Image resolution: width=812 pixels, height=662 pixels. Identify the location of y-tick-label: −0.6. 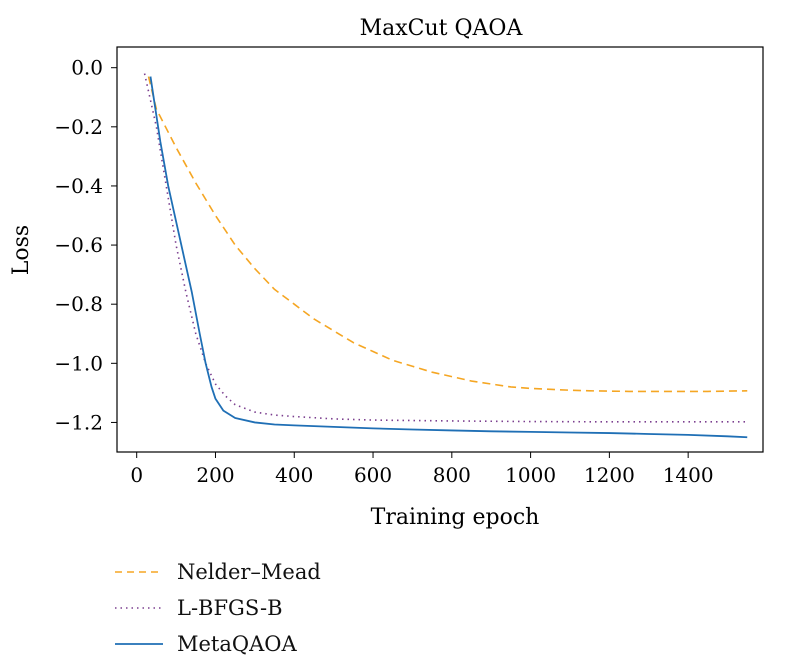
(78, 245).